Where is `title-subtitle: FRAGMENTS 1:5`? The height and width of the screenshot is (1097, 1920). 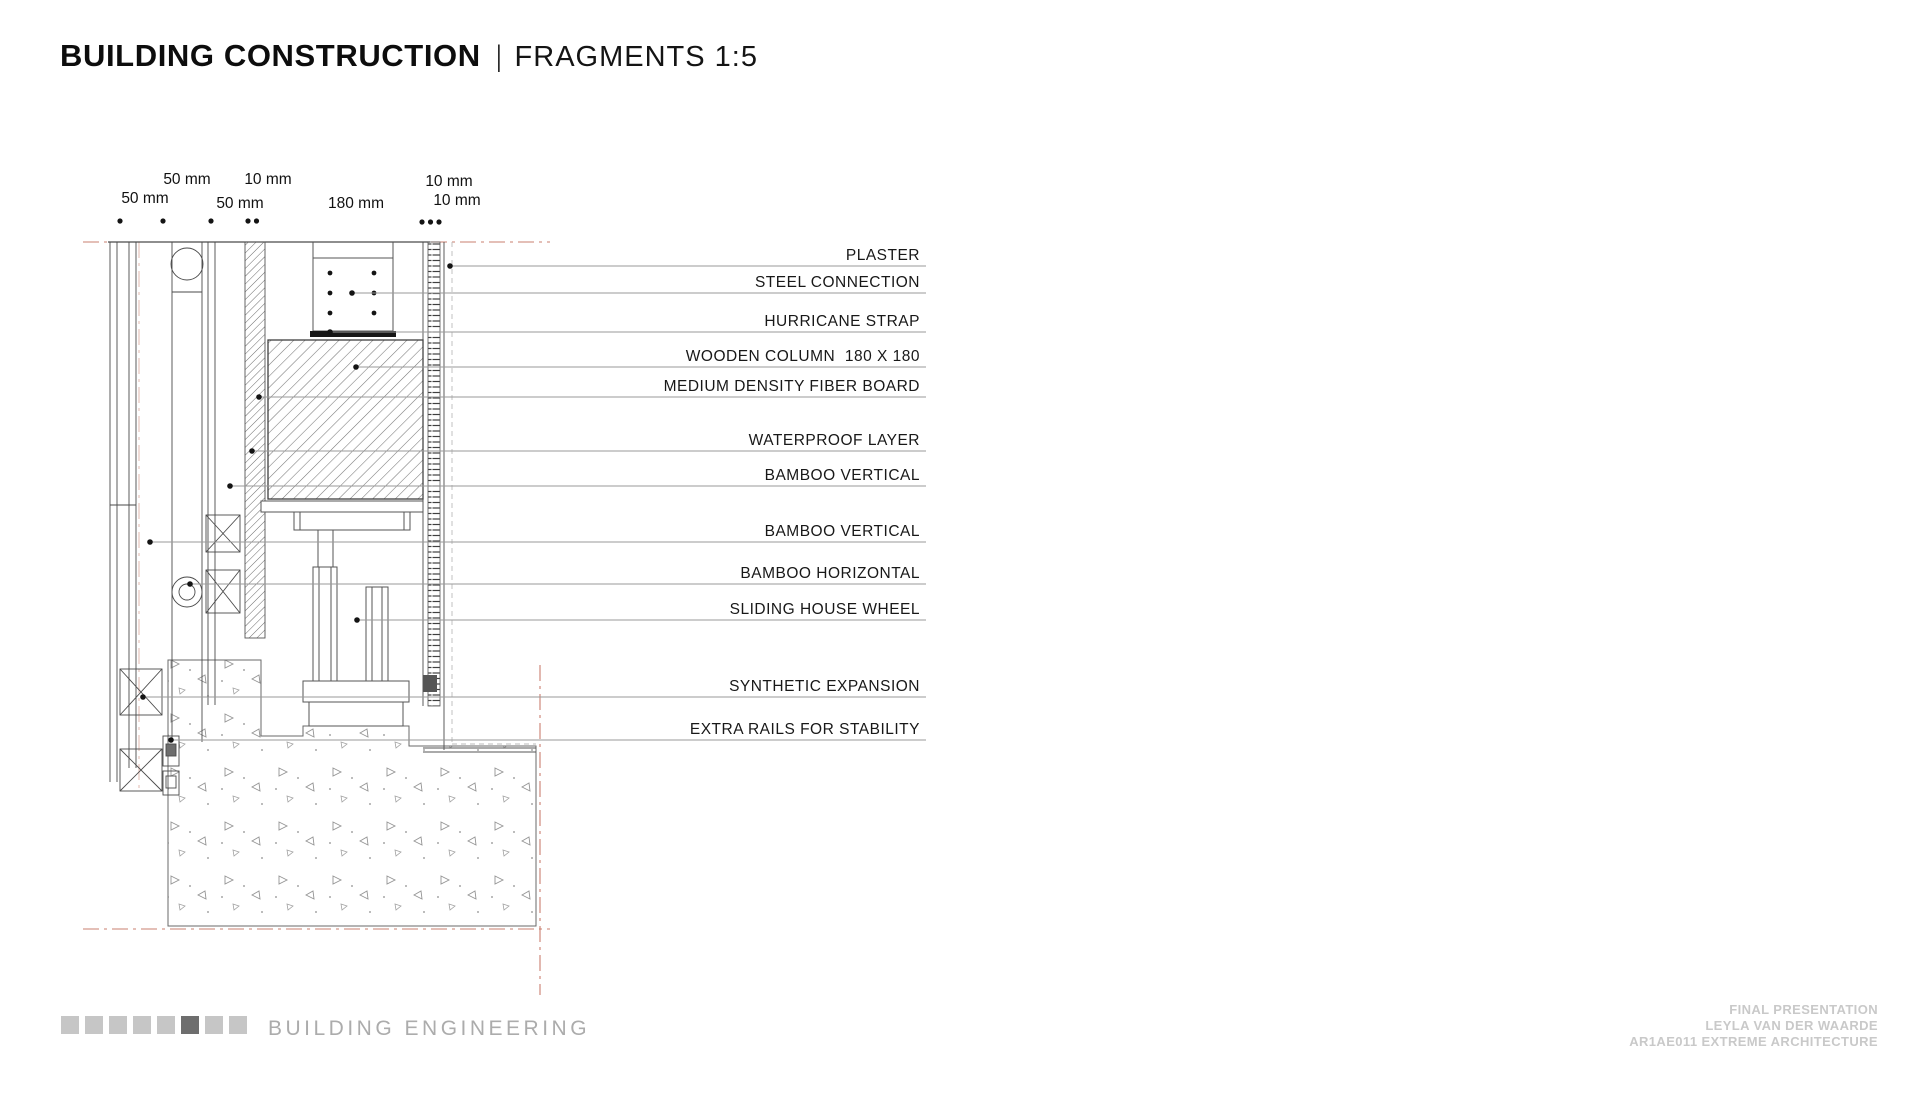
title-subtitle: FRAGMENTS 1:5 is located at coordinates (636, 57).